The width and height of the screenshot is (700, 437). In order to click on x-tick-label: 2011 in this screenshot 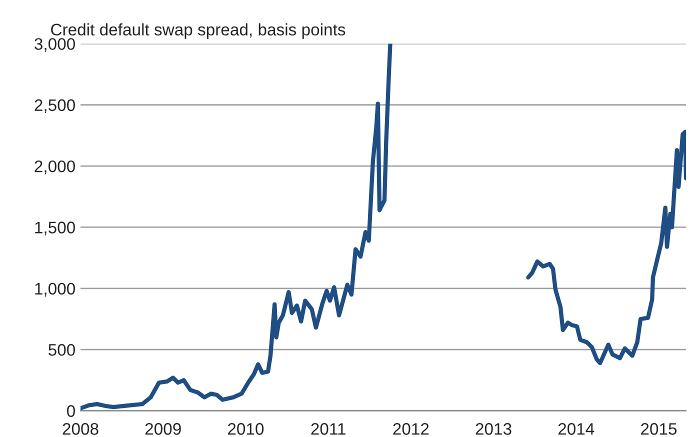, I will do `click(328, 429)`.